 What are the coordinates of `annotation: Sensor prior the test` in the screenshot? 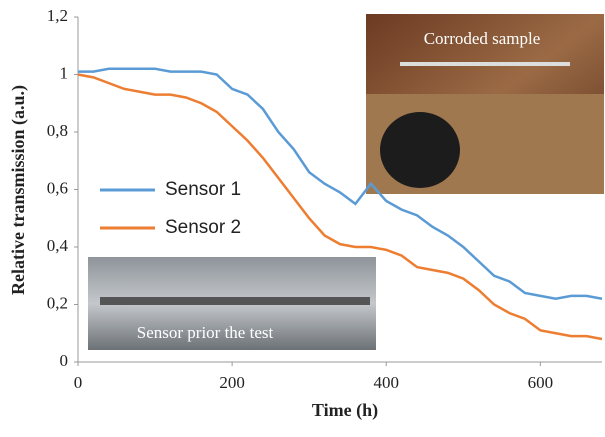 It's located at (205, 332).